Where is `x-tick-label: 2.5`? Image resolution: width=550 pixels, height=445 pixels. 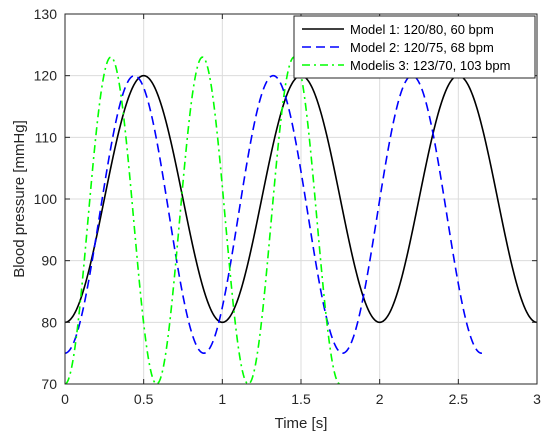
x-tick-label: 2.5 is located at coordinates (459, 399).